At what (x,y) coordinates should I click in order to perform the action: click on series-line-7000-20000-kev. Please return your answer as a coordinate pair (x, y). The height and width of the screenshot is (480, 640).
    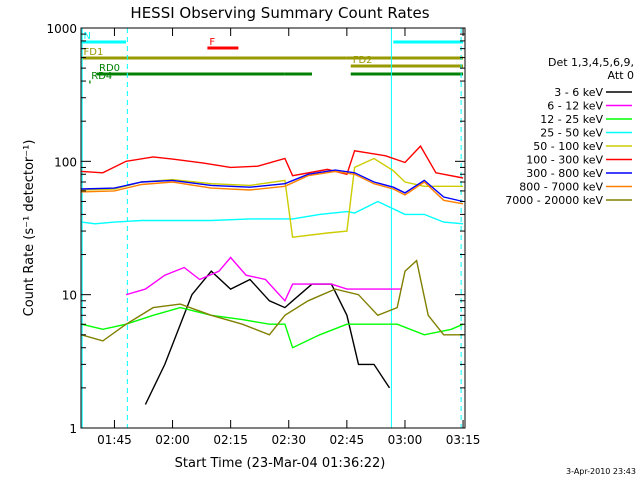
    Looking at the image, I should click on (272, 300).